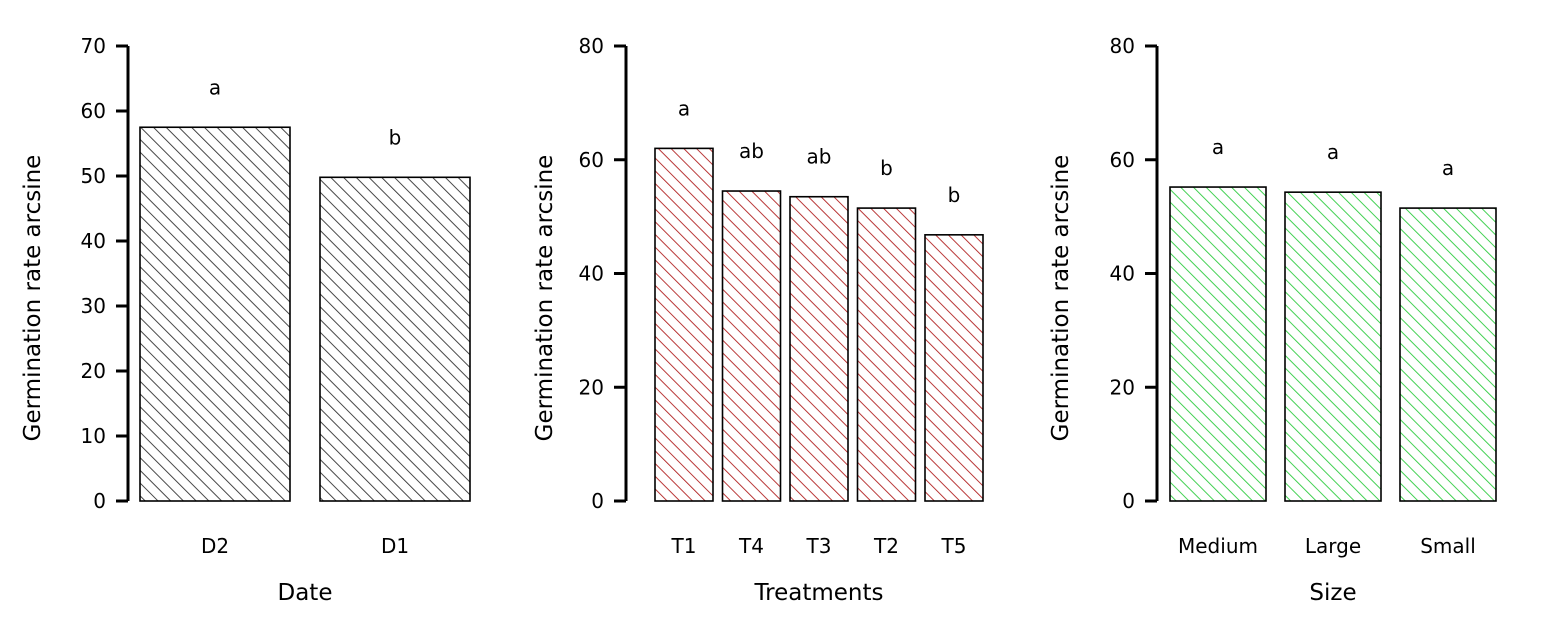 This screenshot has height=633, width=1565. What do you see at coordinates (818, 593) in the screenshot?
I see `x-axis-title: Treatments` at bounding box center [818, 593].